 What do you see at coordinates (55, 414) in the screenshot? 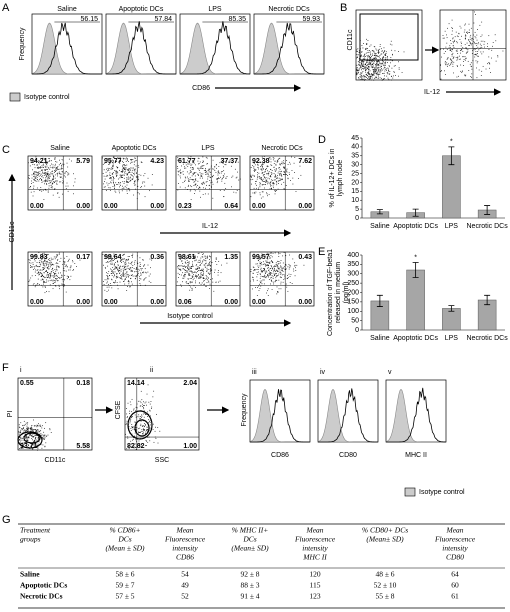
I see `plot-frame` at bounding box center [55, 414].